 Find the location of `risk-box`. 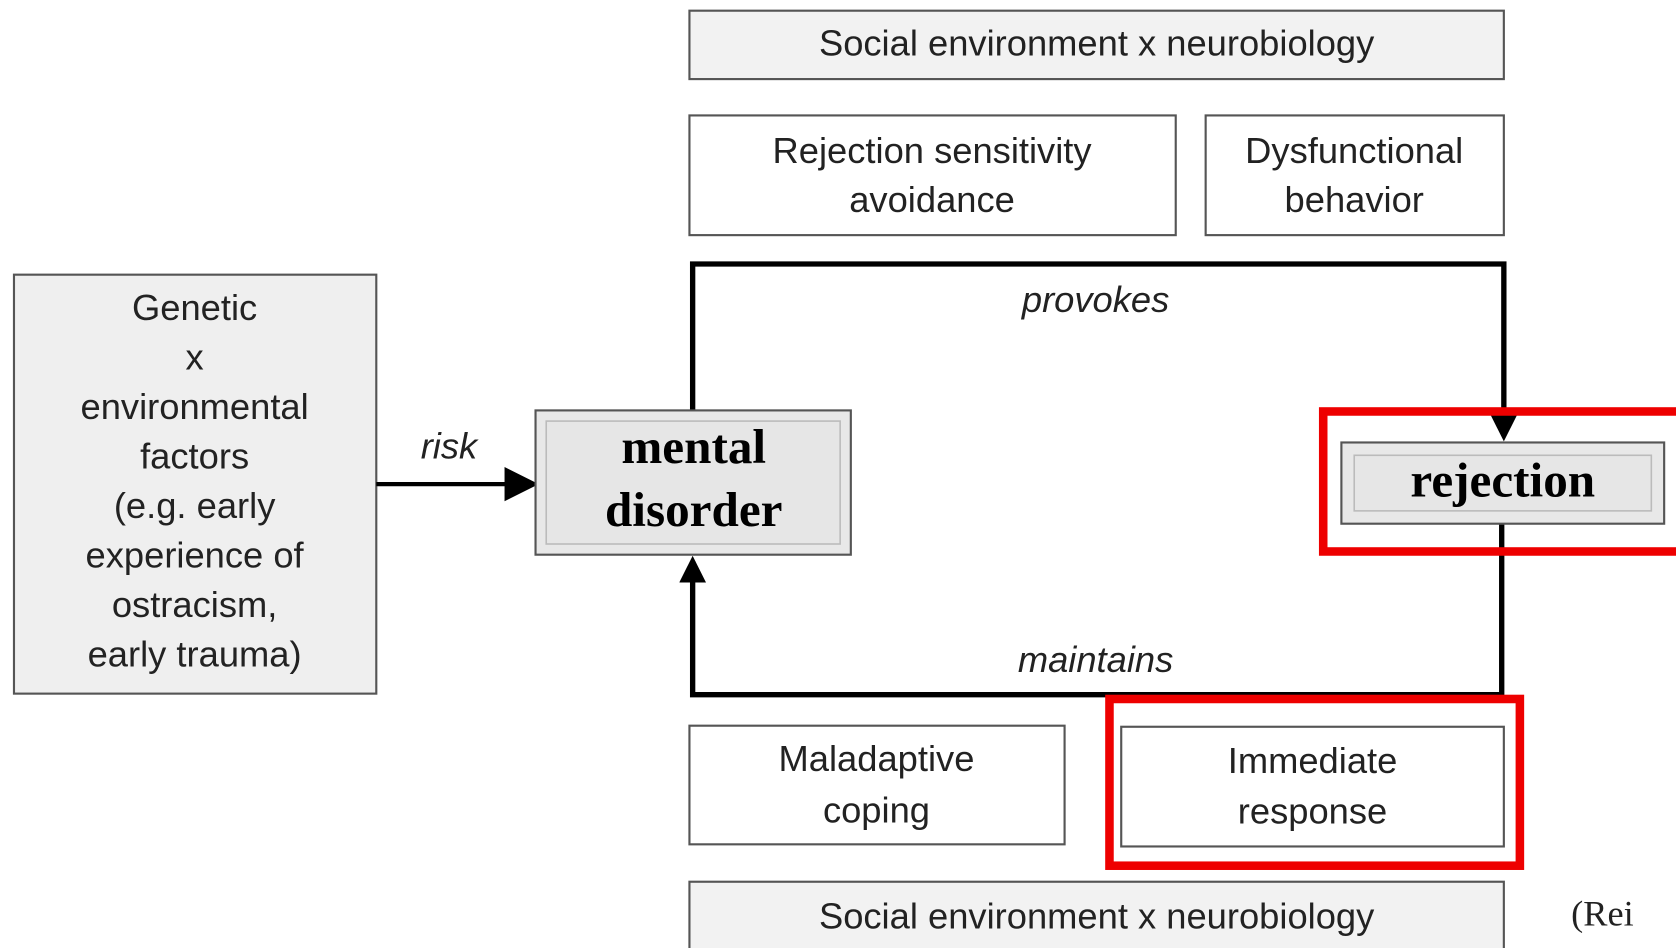

risk-box is located at coordinates (195, 484).